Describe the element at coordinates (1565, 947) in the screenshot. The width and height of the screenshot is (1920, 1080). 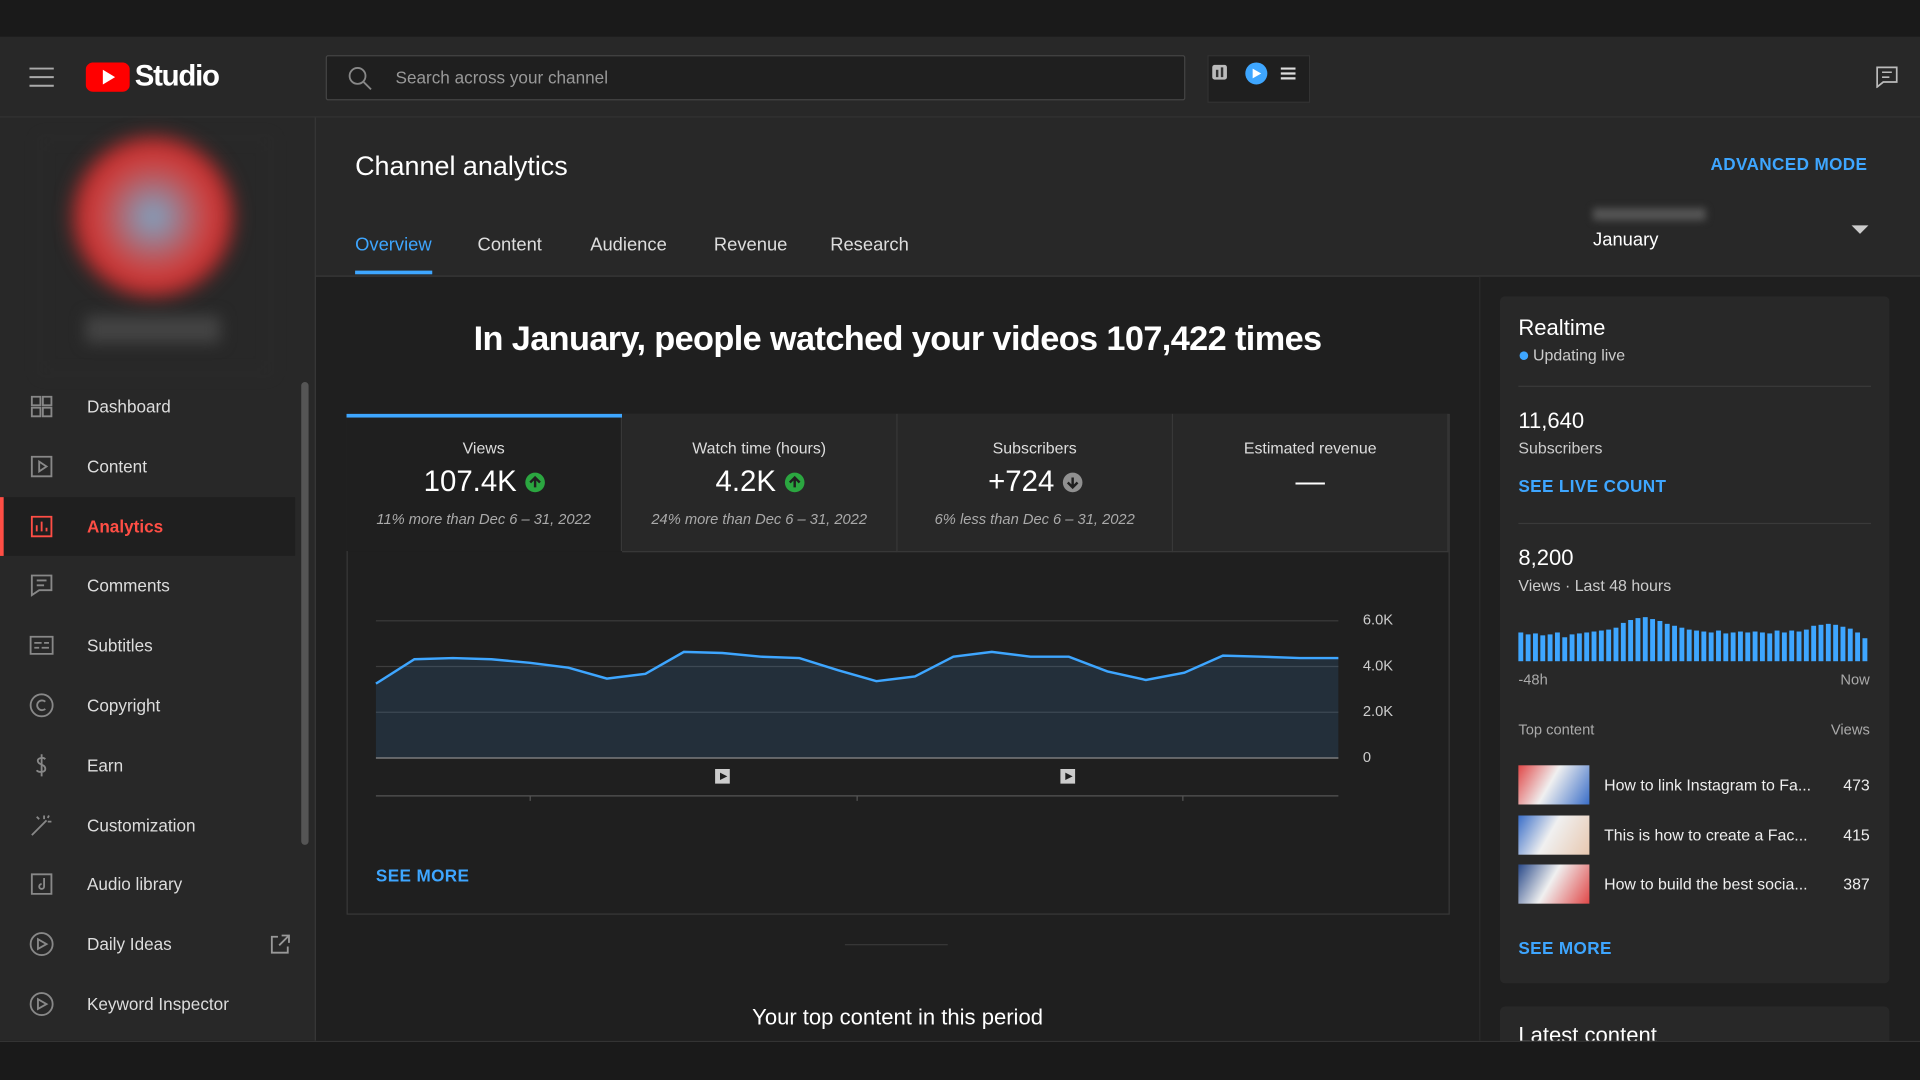
I see `realtime-see-more: SEE MORE` at that location.